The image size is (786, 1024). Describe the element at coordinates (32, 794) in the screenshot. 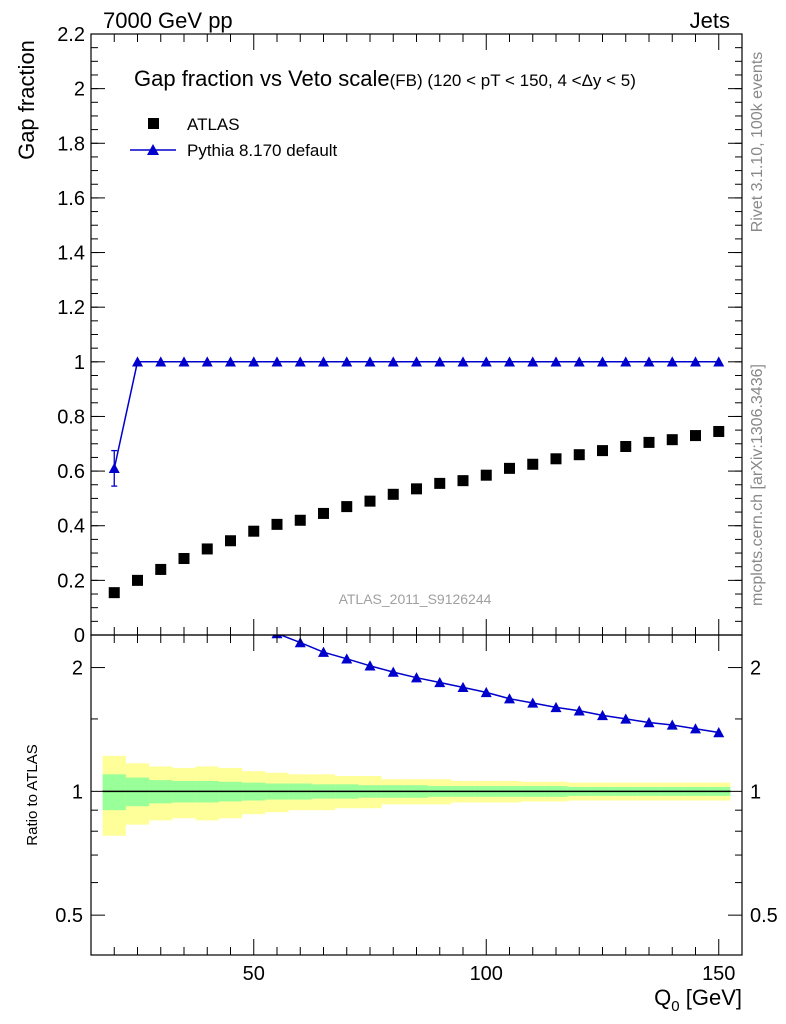

I see `ratio-ylabel: Ratio to ATLAS` at that location.